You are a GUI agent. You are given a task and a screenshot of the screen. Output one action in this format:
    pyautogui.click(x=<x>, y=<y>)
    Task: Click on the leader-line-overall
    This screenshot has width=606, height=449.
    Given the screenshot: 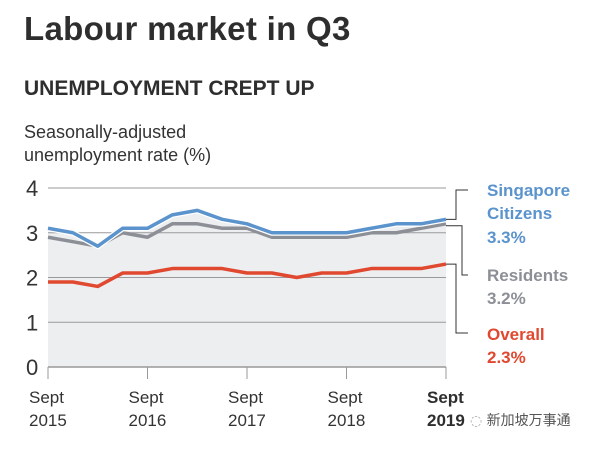 What is the action you would take?
    pyautogui.click(x=457, y=298)
    